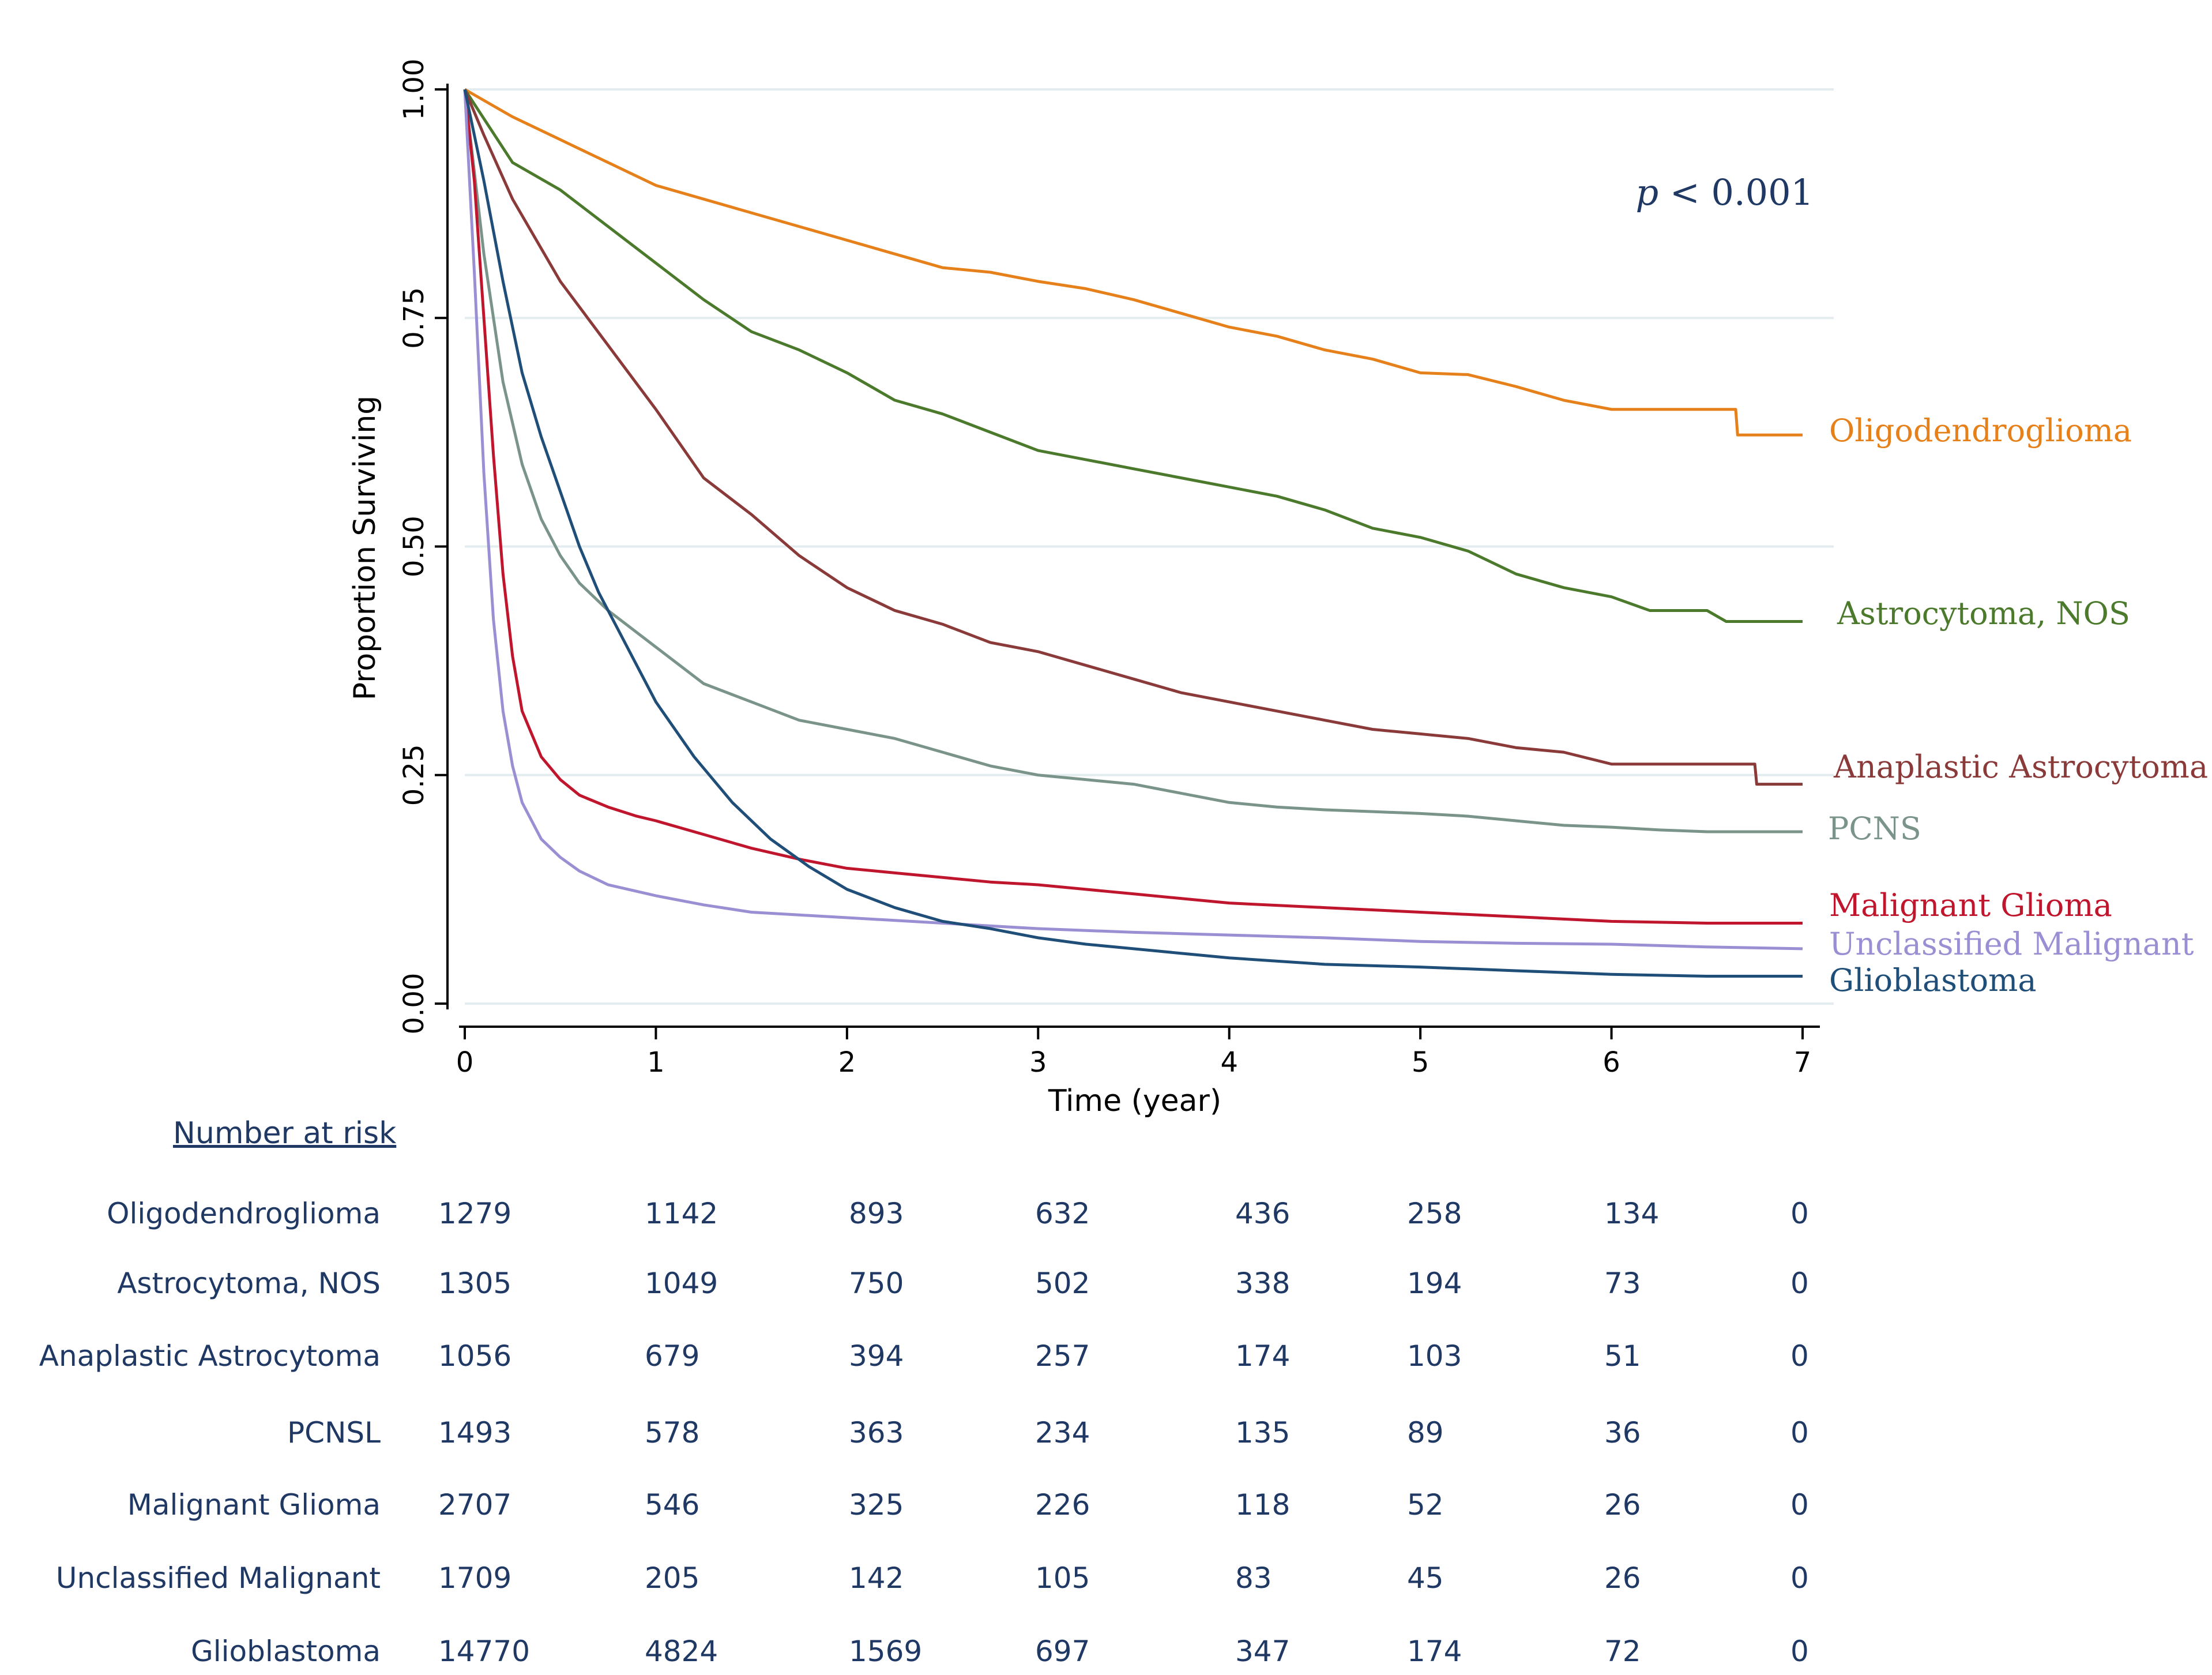 The height and width of the screenshot is (1675, 2212). I want to click on p-value-annotation: p < 0.001, so click(1724, 192).